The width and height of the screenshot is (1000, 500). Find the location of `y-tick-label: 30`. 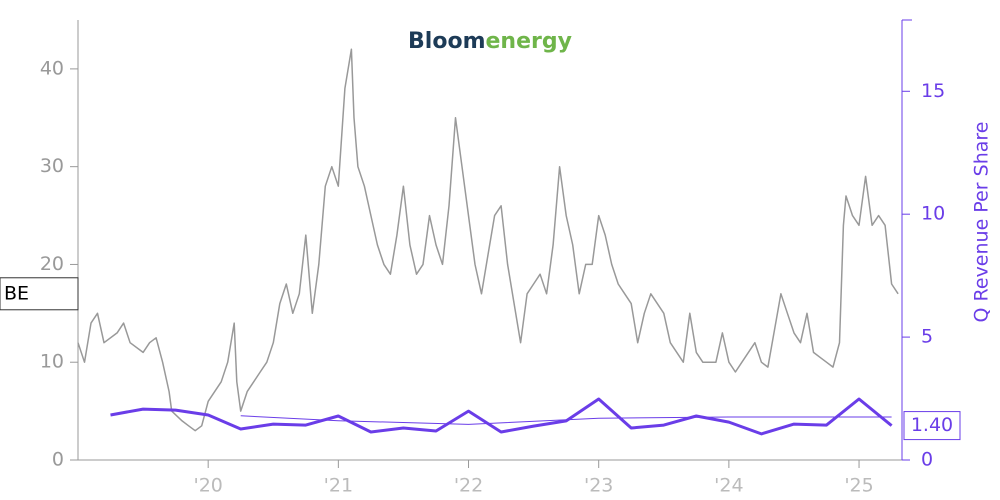

y-tick-label: 30 is located at coordinates (52, 166).